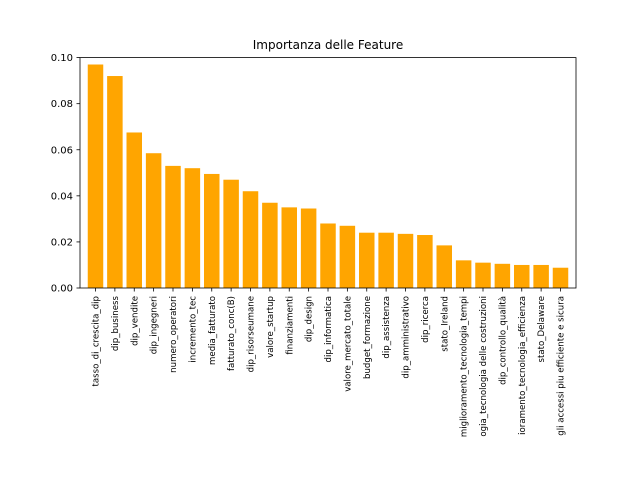  Describe the element at coordinates (62, 242) in the screenshot. I see `y-tick-label: 0.02` at that location.